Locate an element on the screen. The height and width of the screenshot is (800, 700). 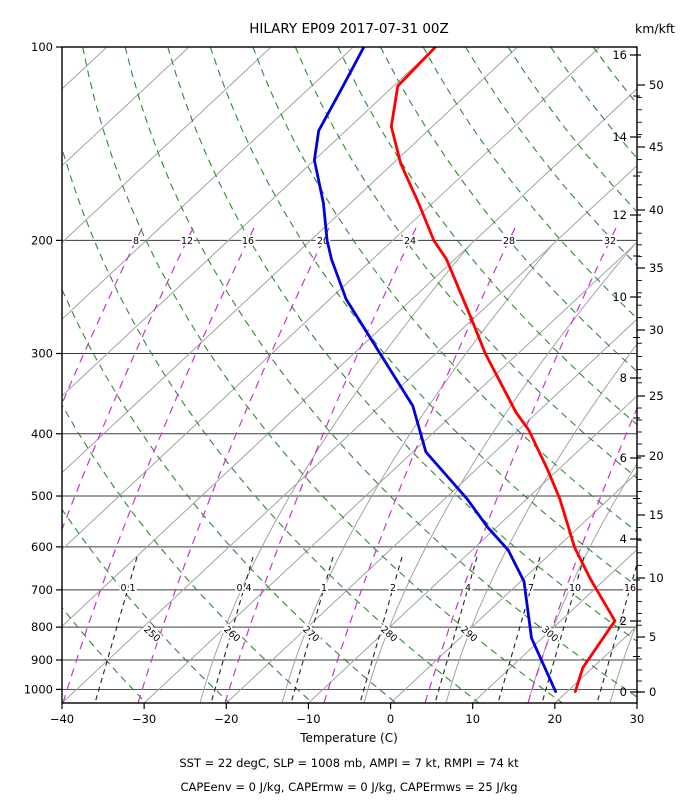
kft-tick-label: 20 is located at coordinates (656, 456).